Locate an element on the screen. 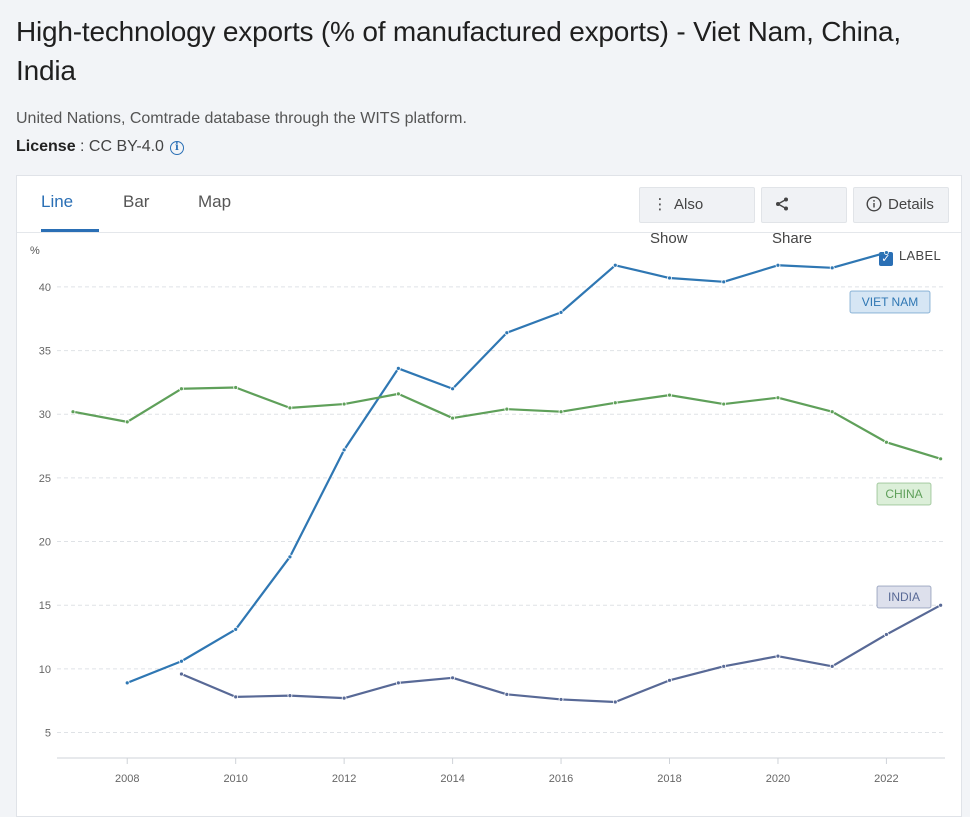 This screenshot has width=970, height=817. details-button: Details is located at coordinates (901, 205).